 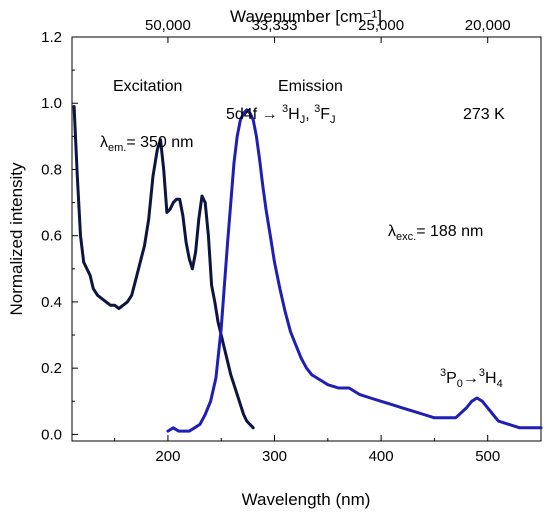 I want to click on x-axis-title: Wavelength (nm), so click(x=306, y=499).